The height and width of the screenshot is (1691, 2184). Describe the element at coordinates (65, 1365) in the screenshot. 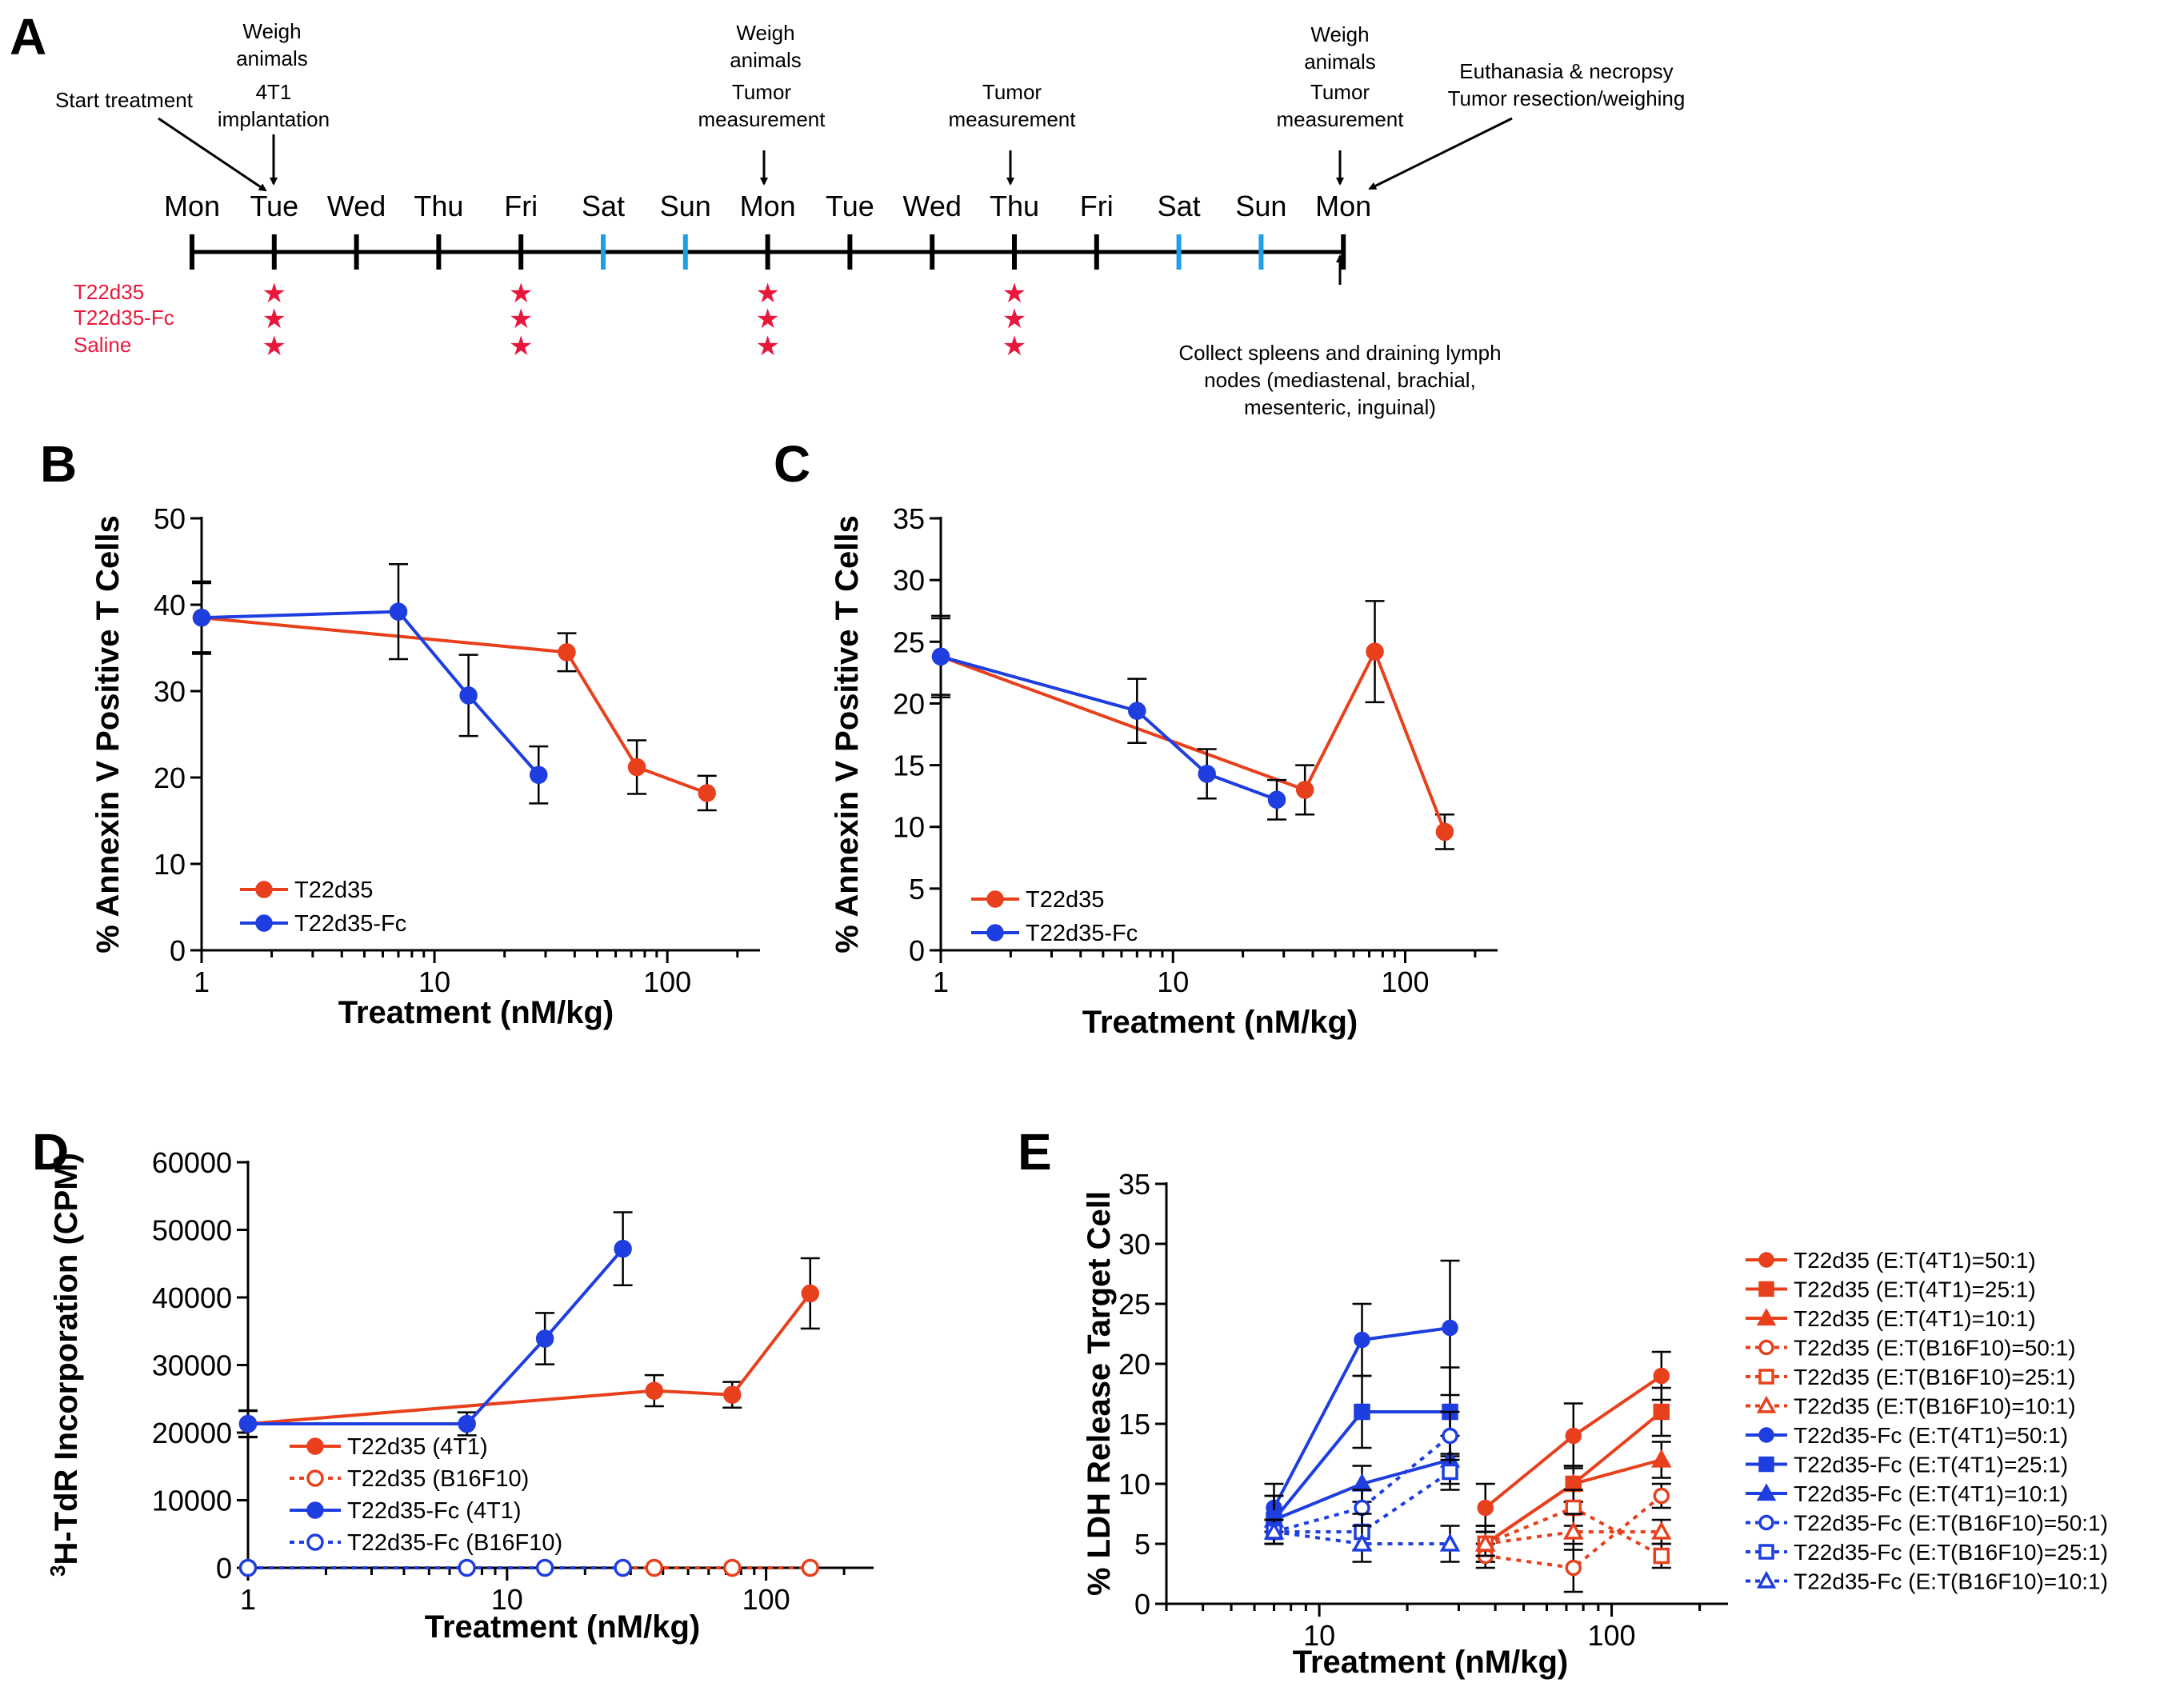

I see `y-axis-label: 3H-TdR Incorporation (CPM)` at that location.